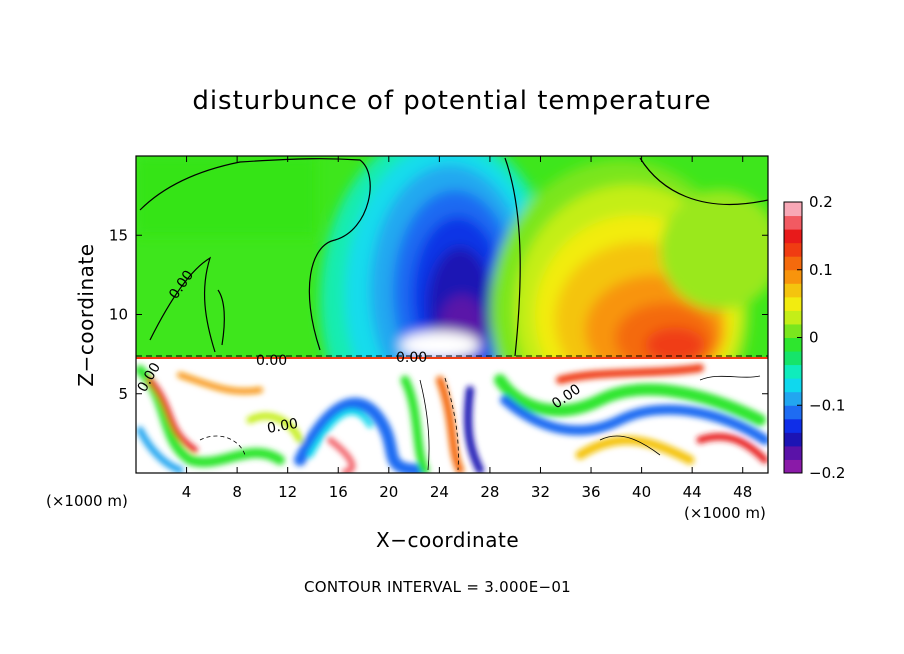 The width and height of the screenshot is (904, 654). I want to click on x-tick-label: 24, so click(439, 492).